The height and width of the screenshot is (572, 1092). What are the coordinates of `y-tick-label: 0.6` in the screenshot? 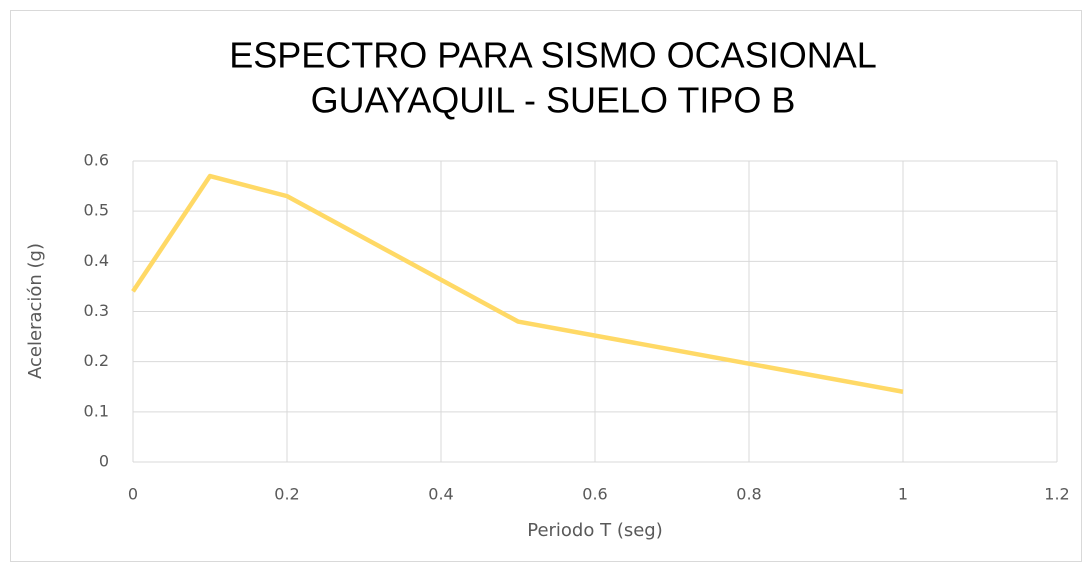 It's located at (96, 160).